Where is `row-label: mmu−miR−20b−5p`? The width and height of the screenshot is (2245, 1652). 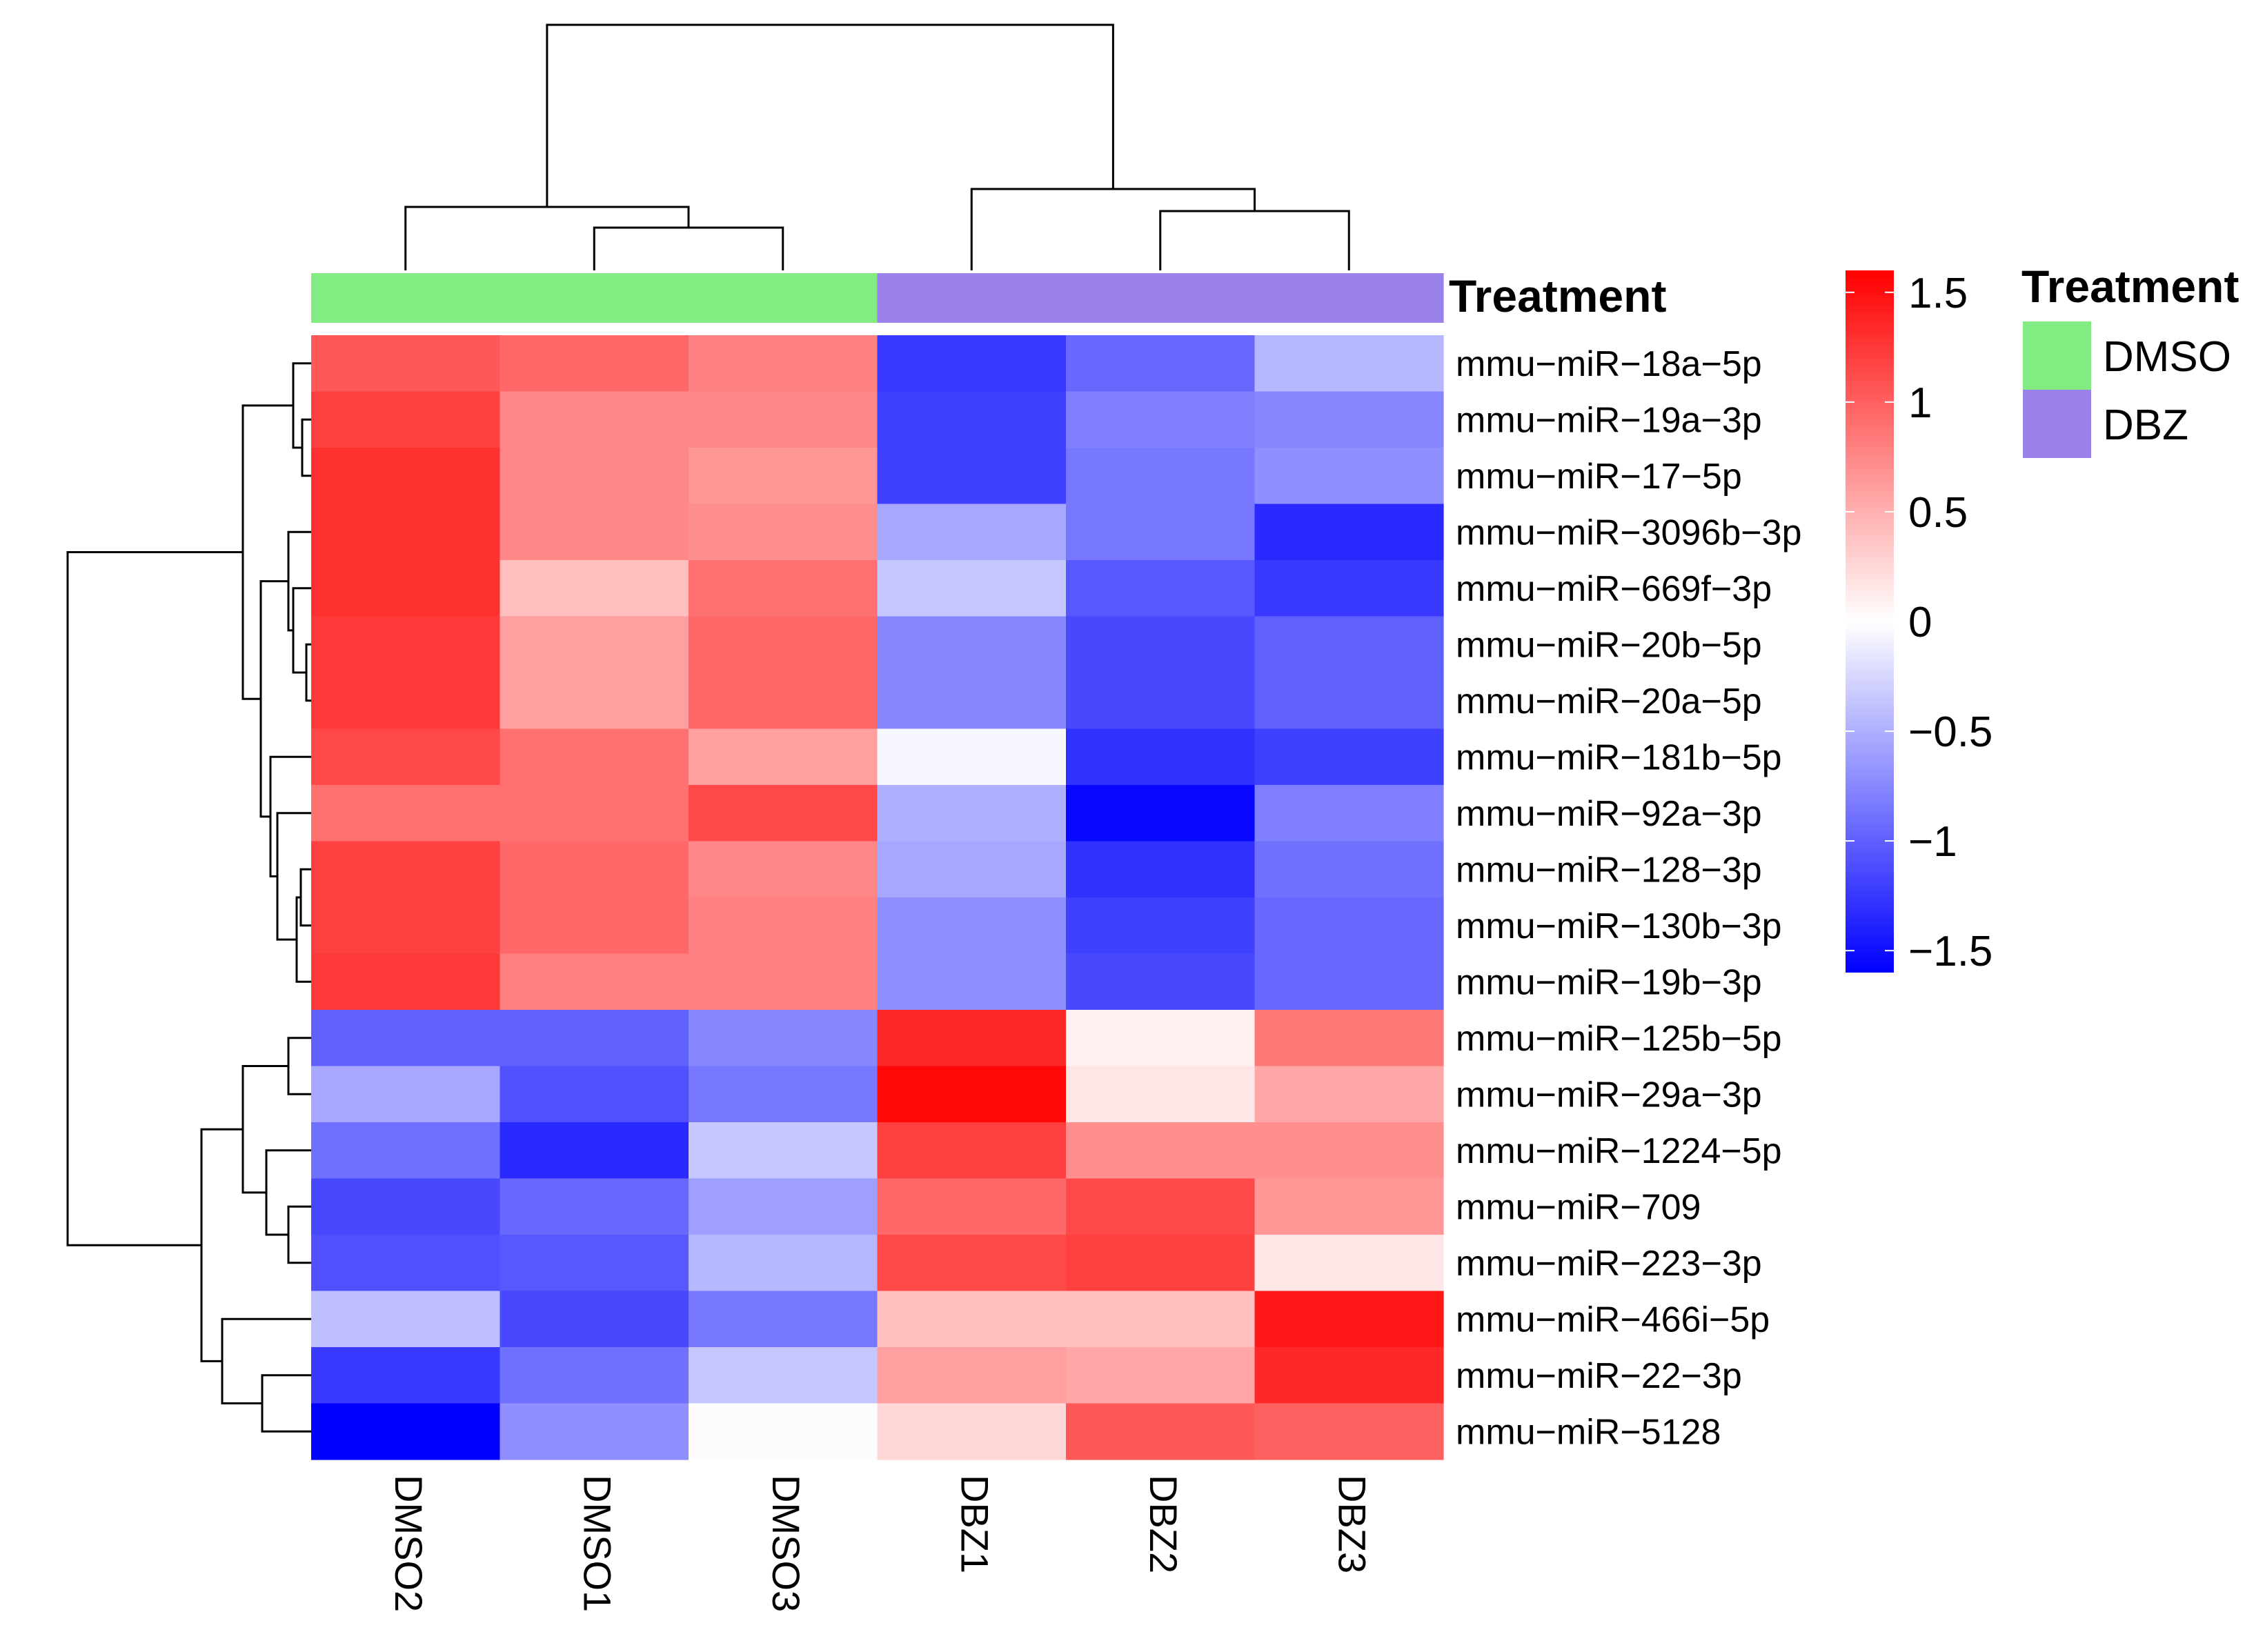
row-label: mmu−miR−20b−5p is located at coordinates (1609, 645).